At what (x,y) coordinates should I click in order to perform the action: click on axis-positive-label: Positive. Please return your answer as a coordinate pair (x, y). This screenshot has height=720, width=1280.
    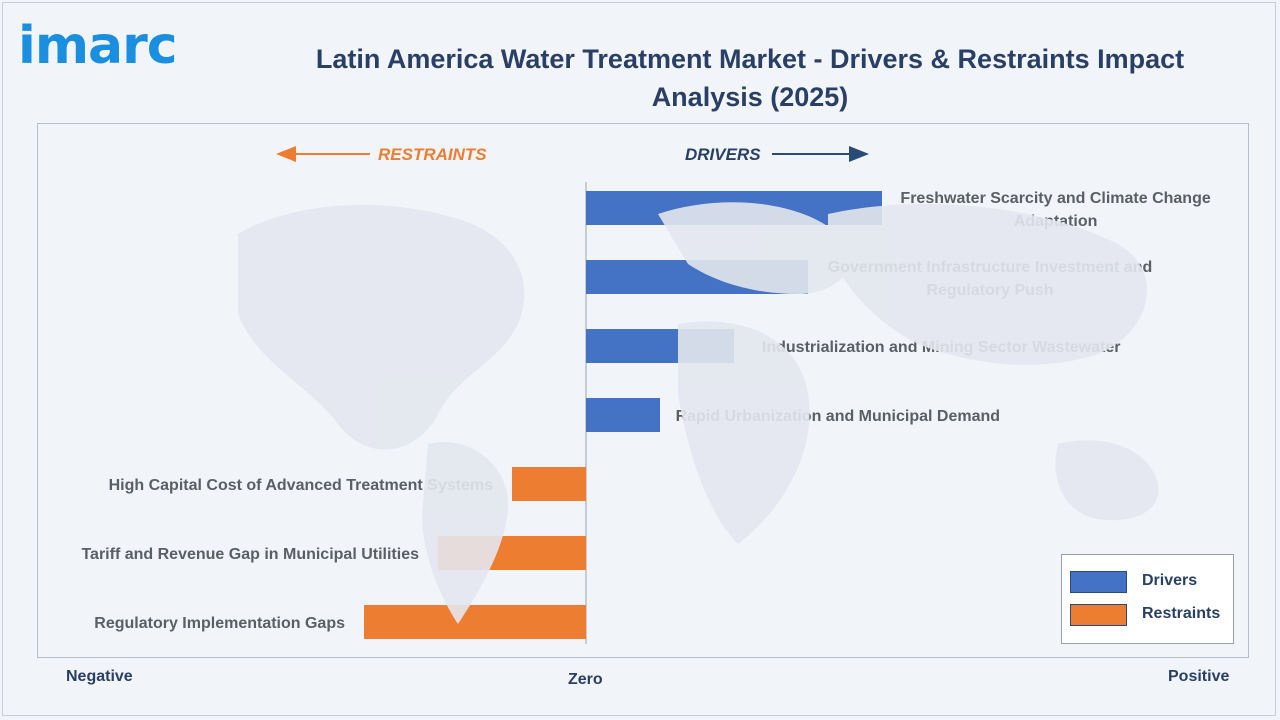
    Looking at the image, I should click on (1199, 676).